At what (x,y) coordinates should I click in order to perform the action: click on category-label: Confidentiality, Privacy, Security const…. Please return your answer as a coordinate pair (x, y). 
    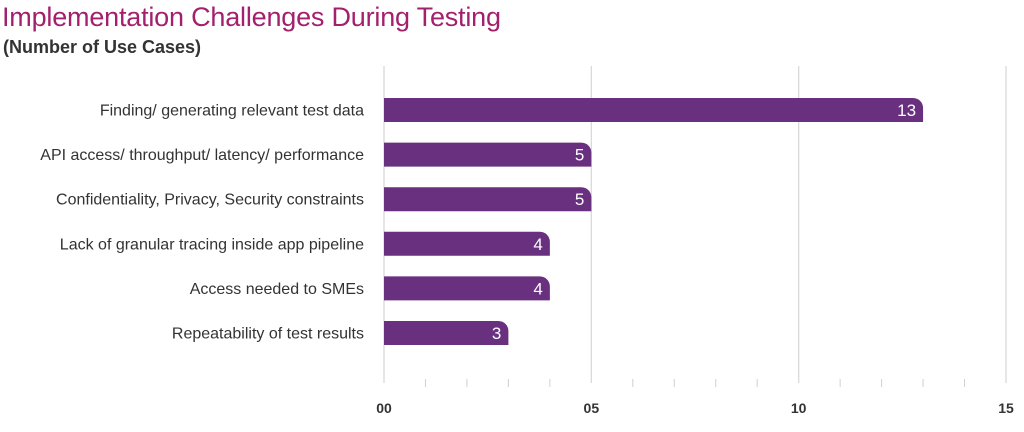
    Looking at the image, I should click on (210, 200).